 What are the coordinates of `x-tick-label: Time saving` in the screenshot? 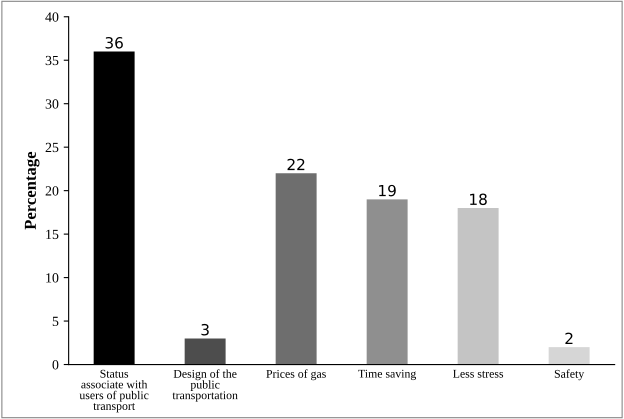 It's located at (387, 375).